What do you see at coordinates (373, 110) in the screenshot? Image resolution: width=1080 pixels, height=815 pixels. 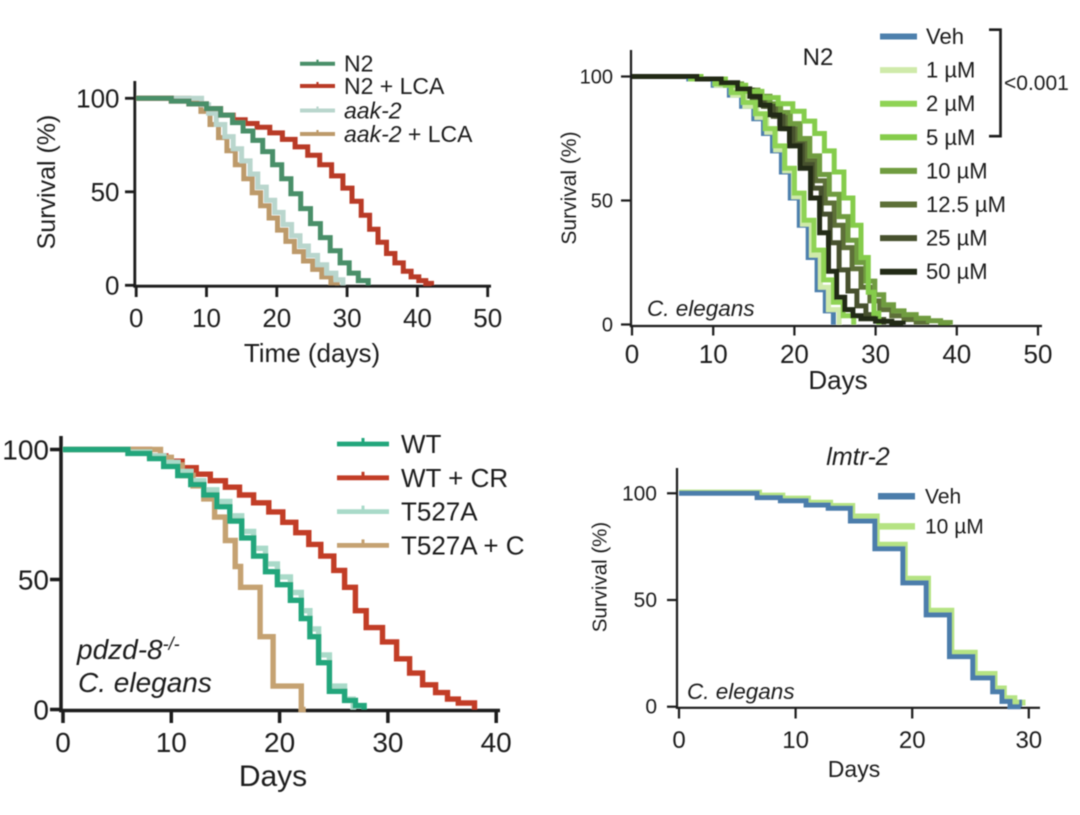 I see `svg-text: aak-2` at bounding box center [373, 110].